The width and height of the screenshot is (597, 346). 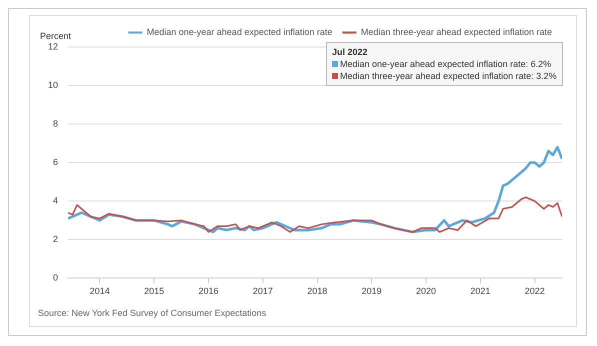 What do you see at coordinates (154, 291) in the screenshot?
I see `x-tick-label: 2015` at bounding box center [154, 291].